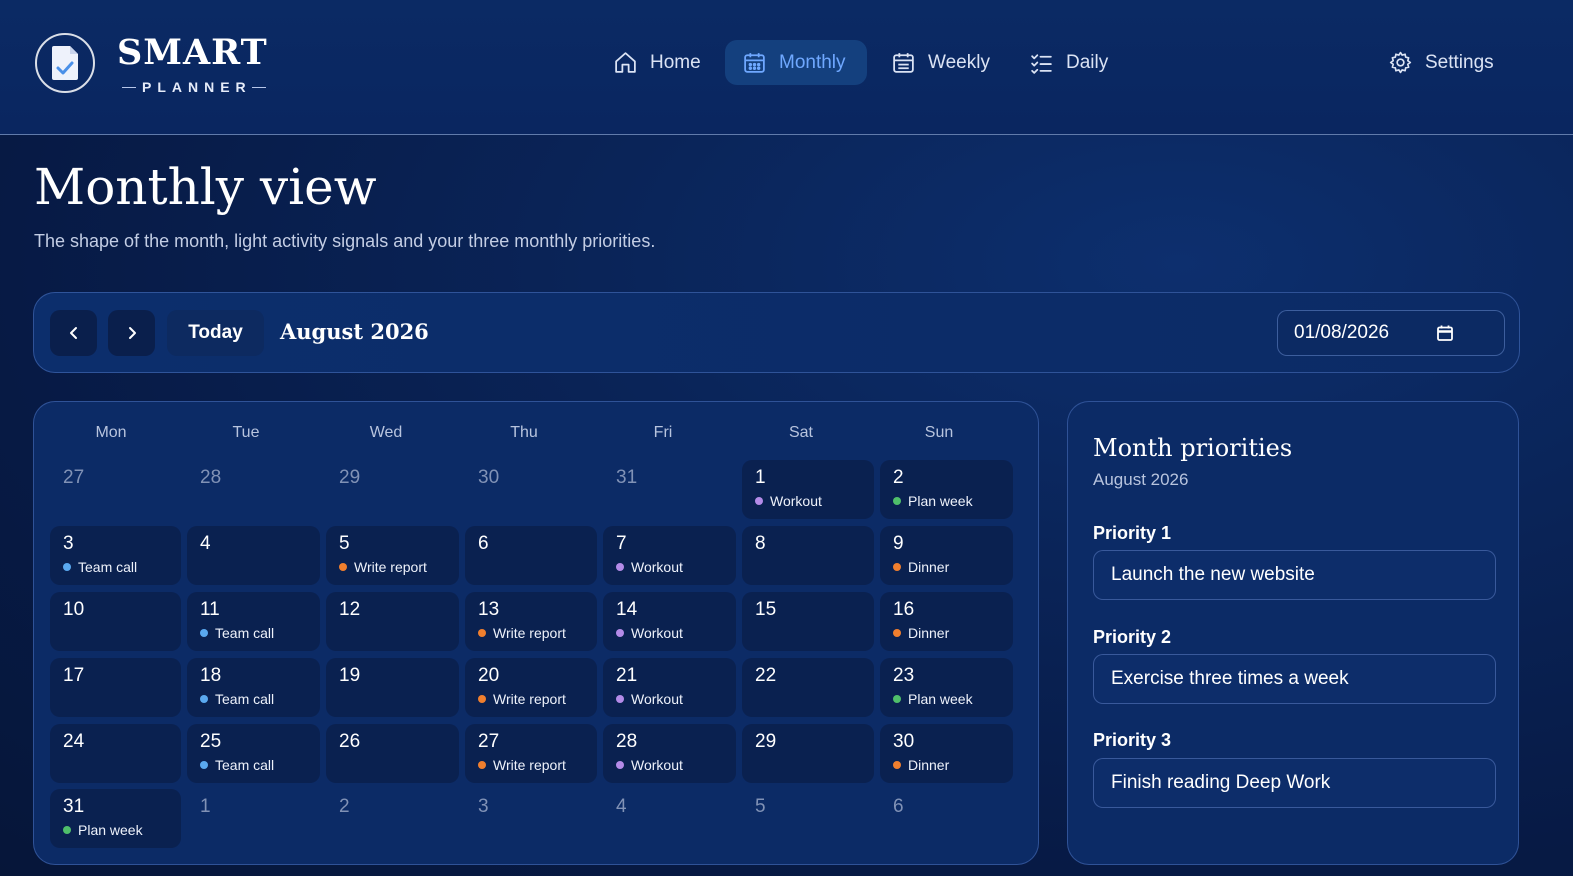 The width and height of the screenshot is (1573, 876). I want to click on calendar-day-cell: 23 Plan week, so click(946, 687).